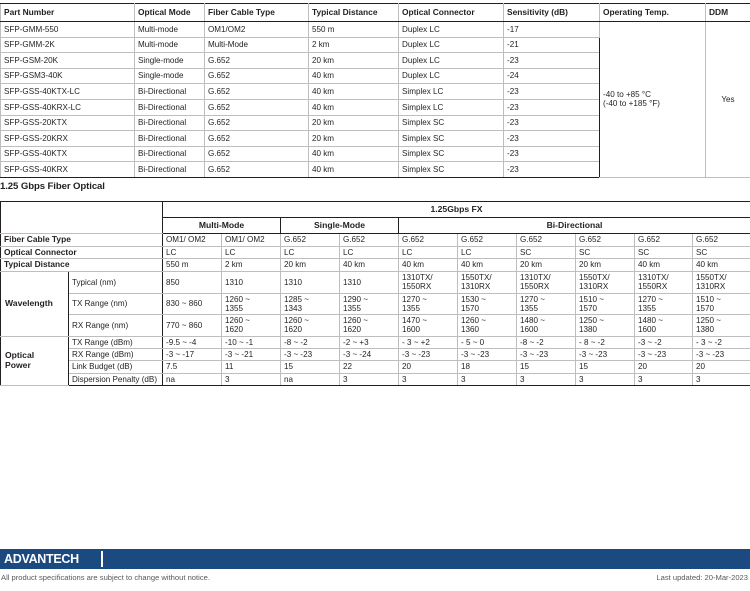 Image resolution: width=750 pixels, height=591 pixels. I want to click on cell-sensitivity: -17, so click(551, 29).